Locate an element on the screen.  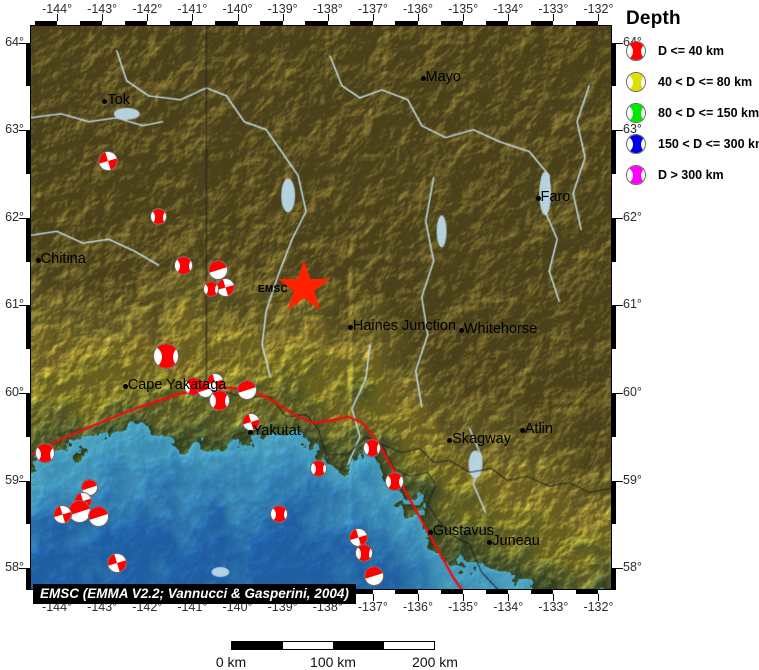
legend-item-label: 80 < D <= 150 km is located at coordinates (708, 113).